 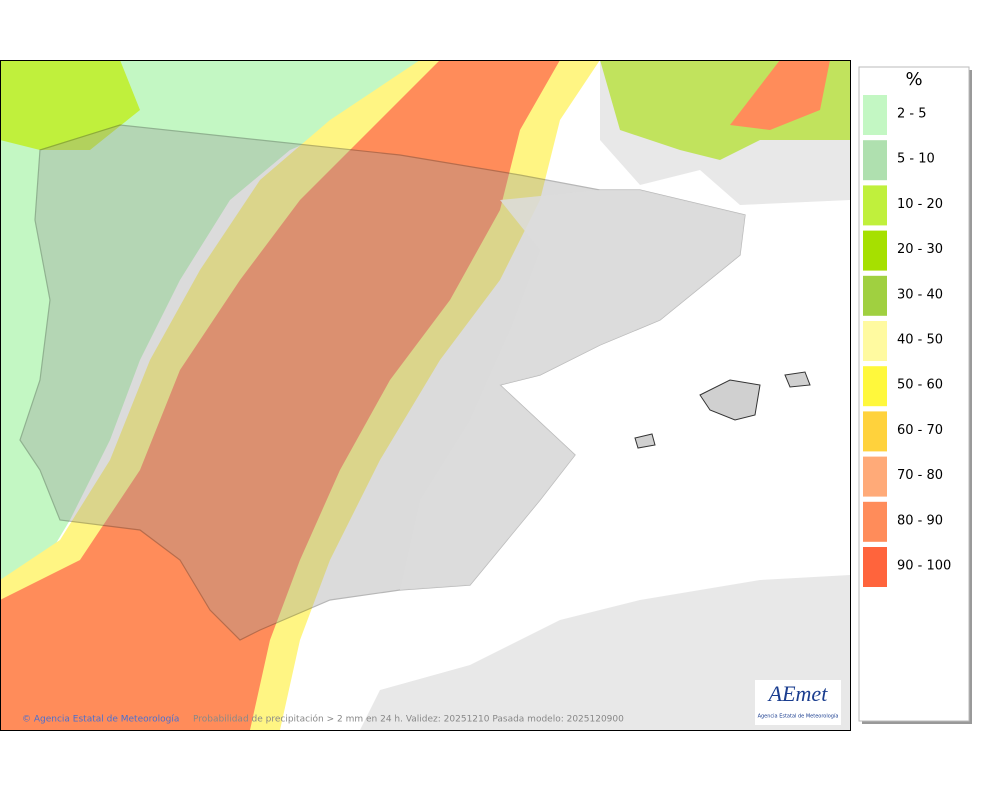 What do you see at coordinates (798, 716) in the screenshot?
I see `logo-subtitle: Agencia Estatal de Meteorología` at bounding box center [798, 716].